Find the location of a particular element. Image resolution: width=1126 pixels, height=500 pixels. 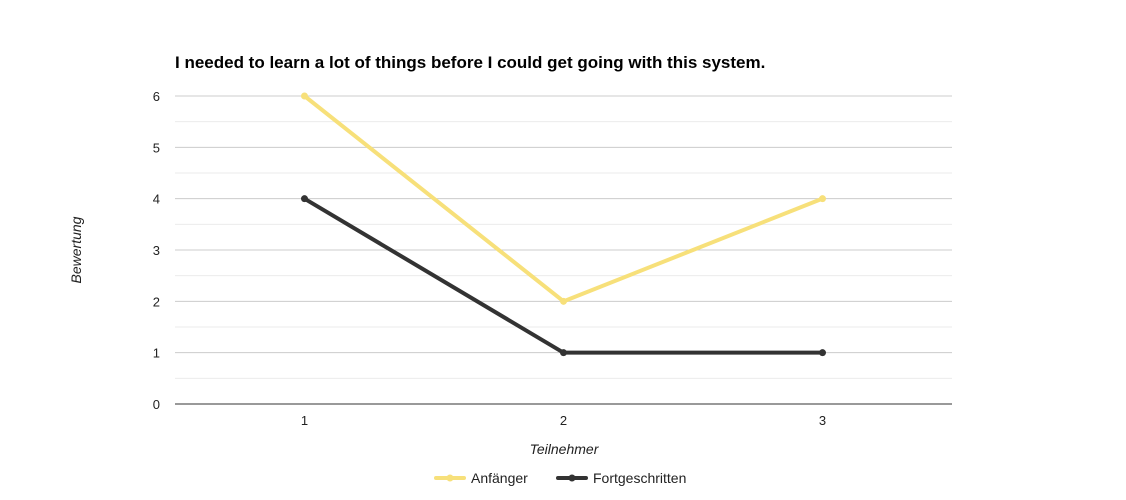

legend-label: Anfänger is located at coordinates (499, 478).